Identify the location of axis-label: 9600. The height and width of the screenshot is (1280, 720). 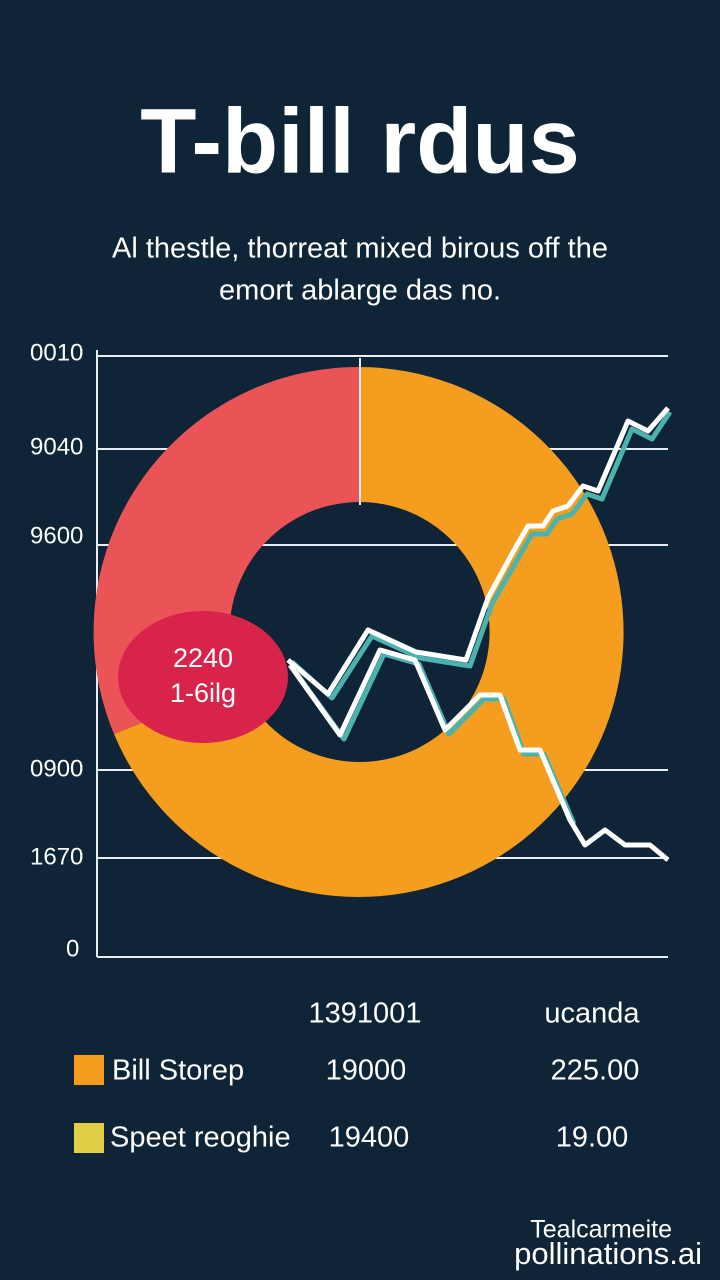
(56, 535).